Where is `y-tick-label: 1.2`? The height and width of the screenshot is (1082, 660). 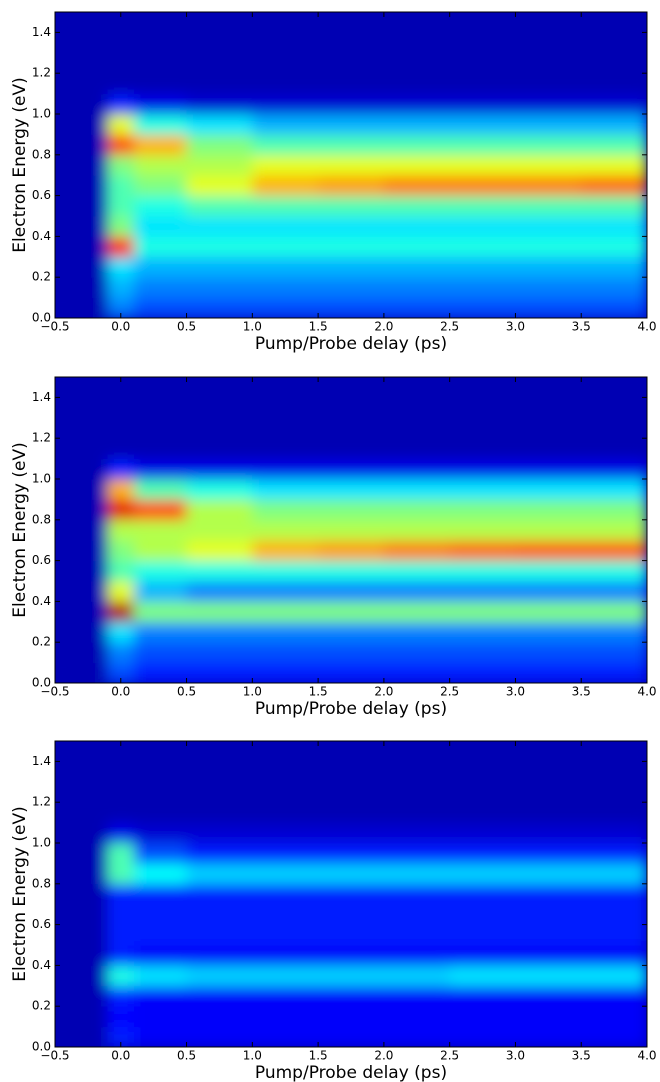
y-tick-label: 1.2 is located at coordinates (41, 438).